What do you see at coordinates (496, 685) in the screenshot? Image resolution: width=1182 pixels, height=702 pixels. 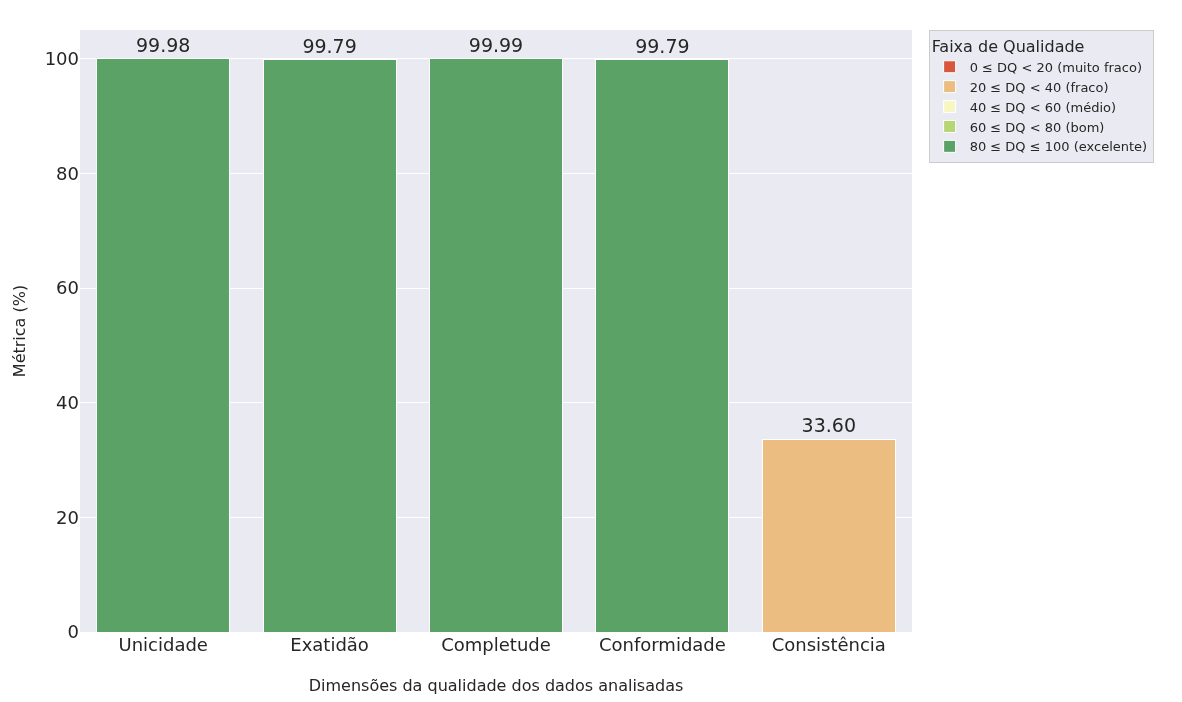 I see `x-axis-title: Dimensões da qualidade dos dados analisadas` at bounding box center [496, 685].